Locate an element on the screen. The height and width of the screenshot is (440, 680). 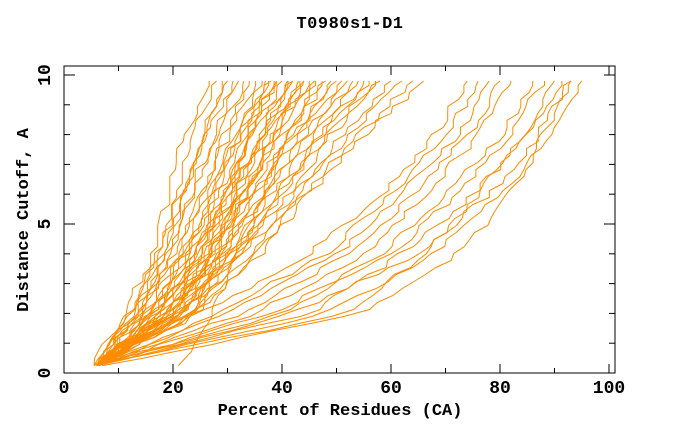
x-tick-label: 20 is located at coordinates (173, 389).